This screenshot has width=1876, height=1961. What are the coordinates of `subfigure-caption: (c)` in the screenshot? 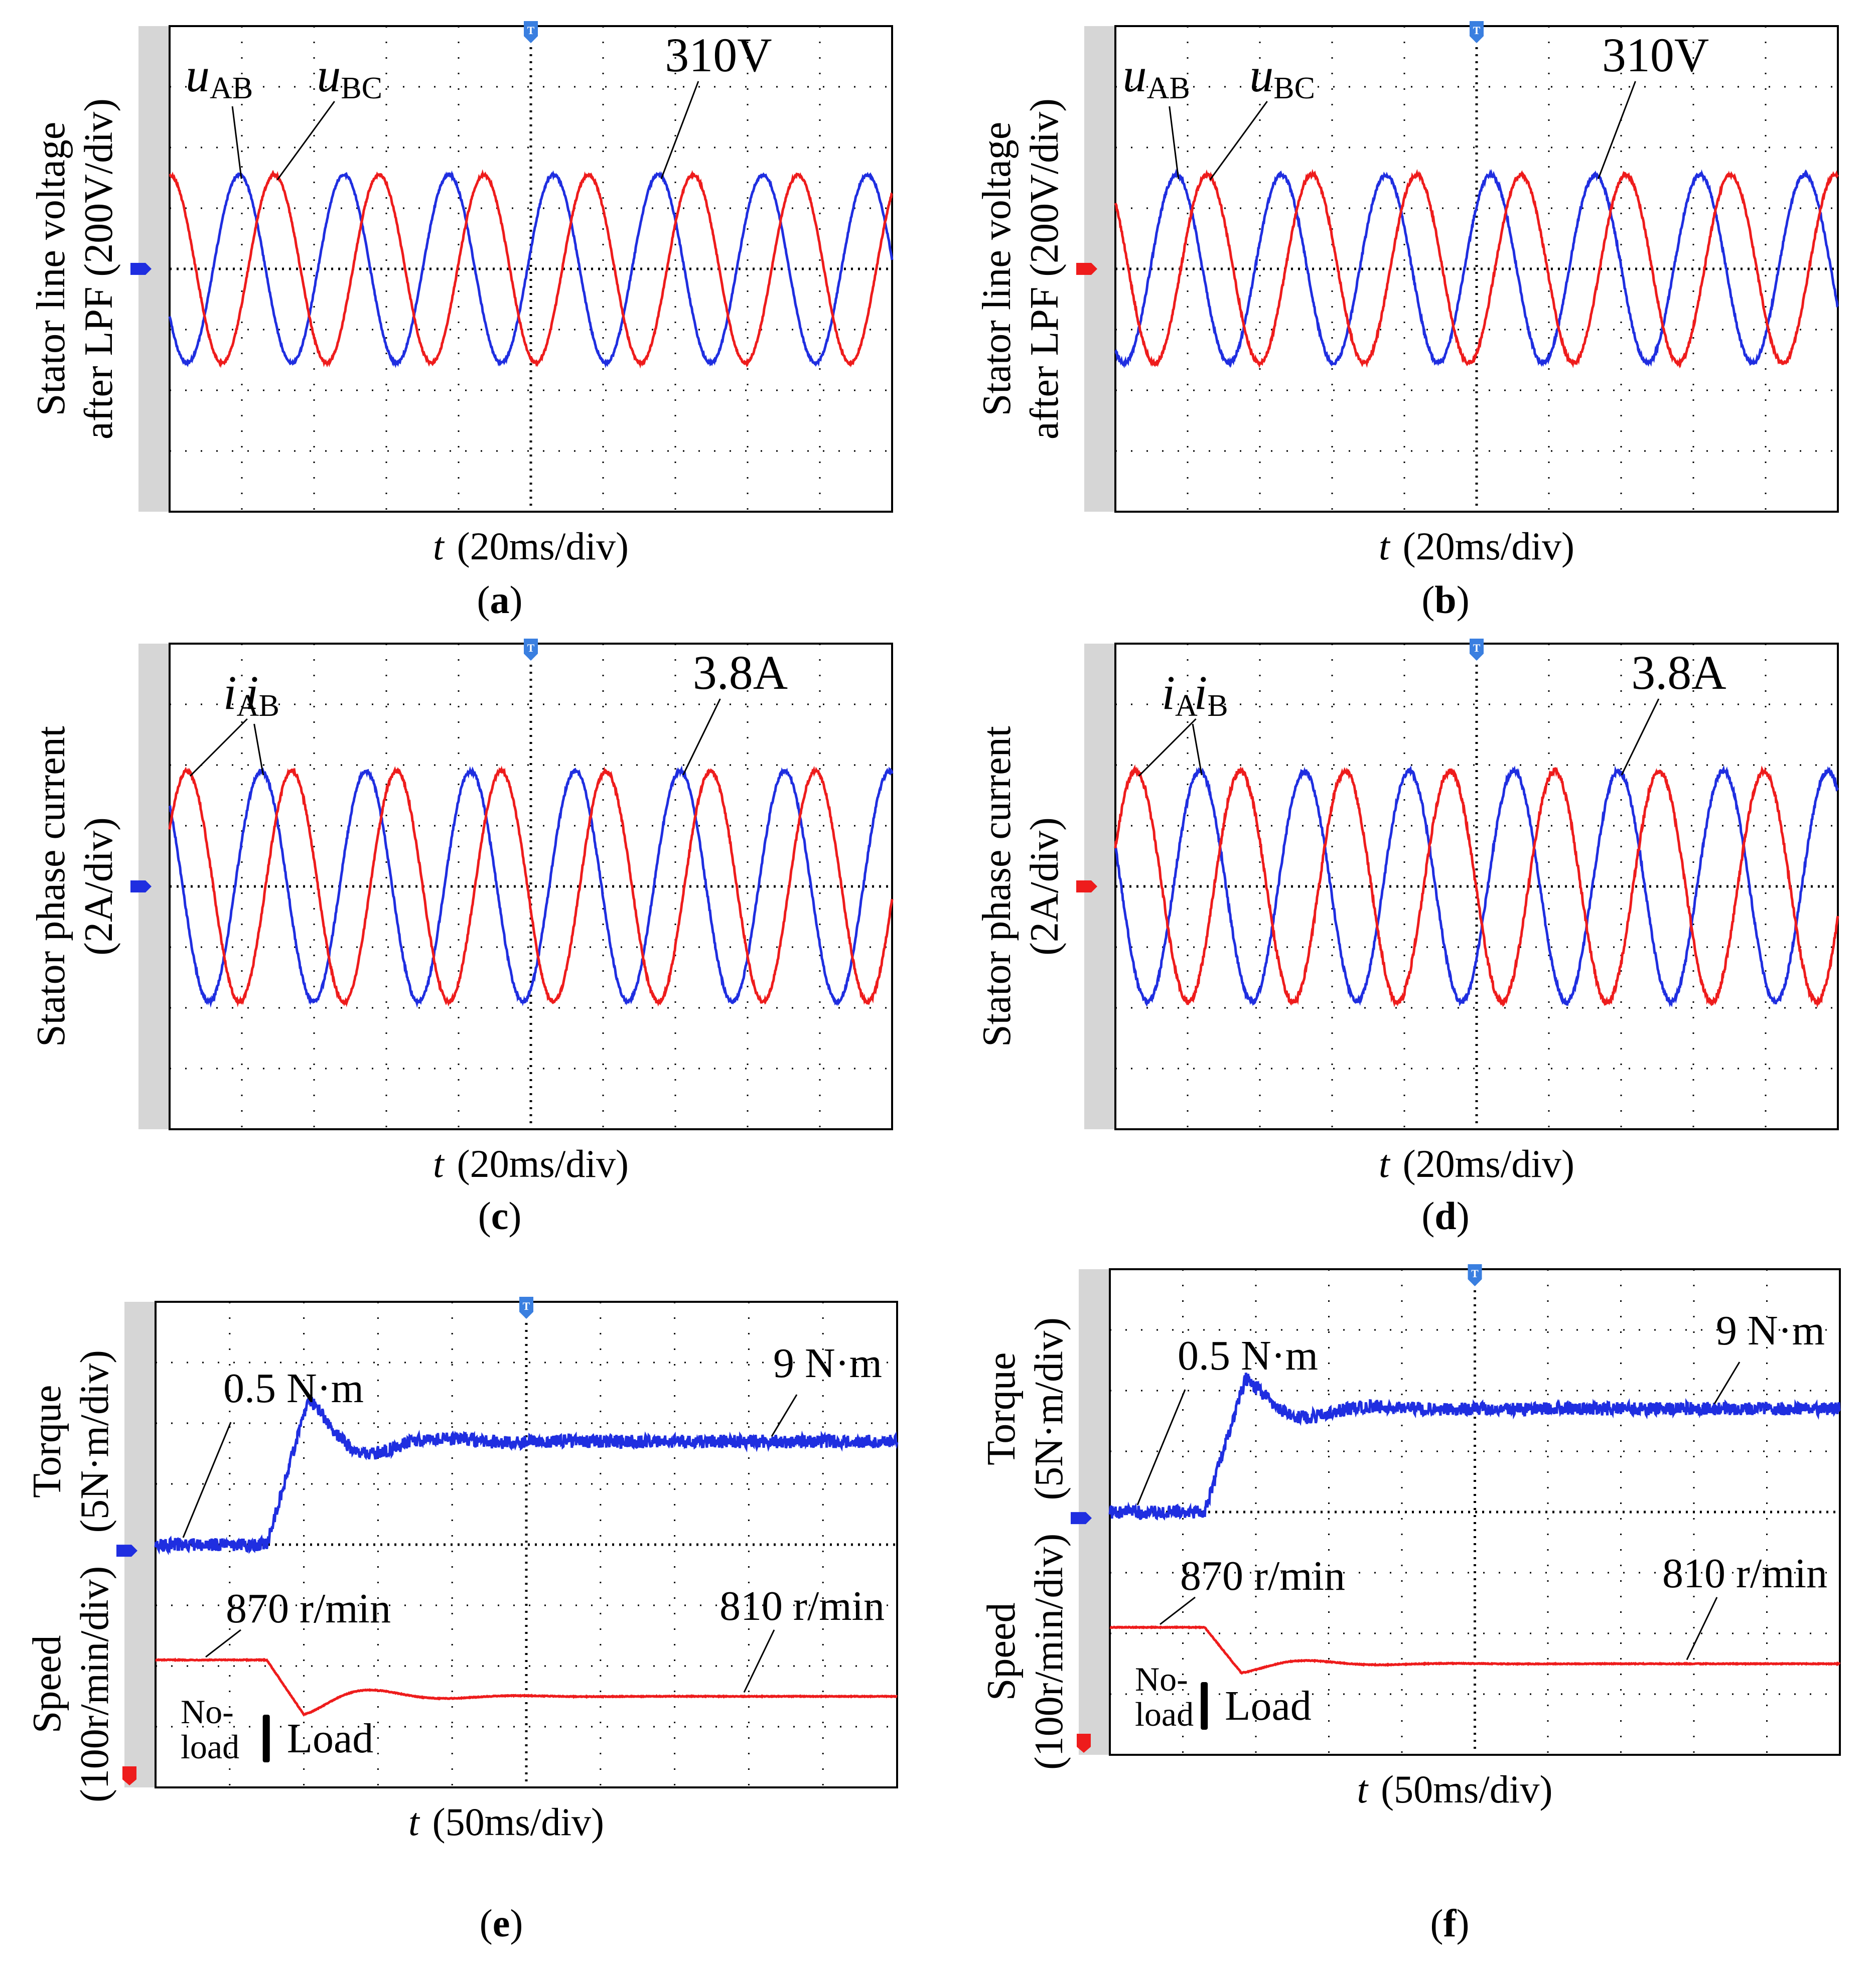 It's located at (500, 1216).